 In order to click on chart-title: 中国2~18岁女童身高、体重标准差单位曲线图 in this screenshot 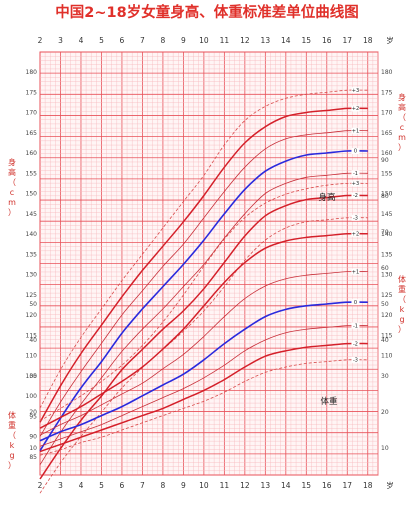, I will do `click(206, 12)`.